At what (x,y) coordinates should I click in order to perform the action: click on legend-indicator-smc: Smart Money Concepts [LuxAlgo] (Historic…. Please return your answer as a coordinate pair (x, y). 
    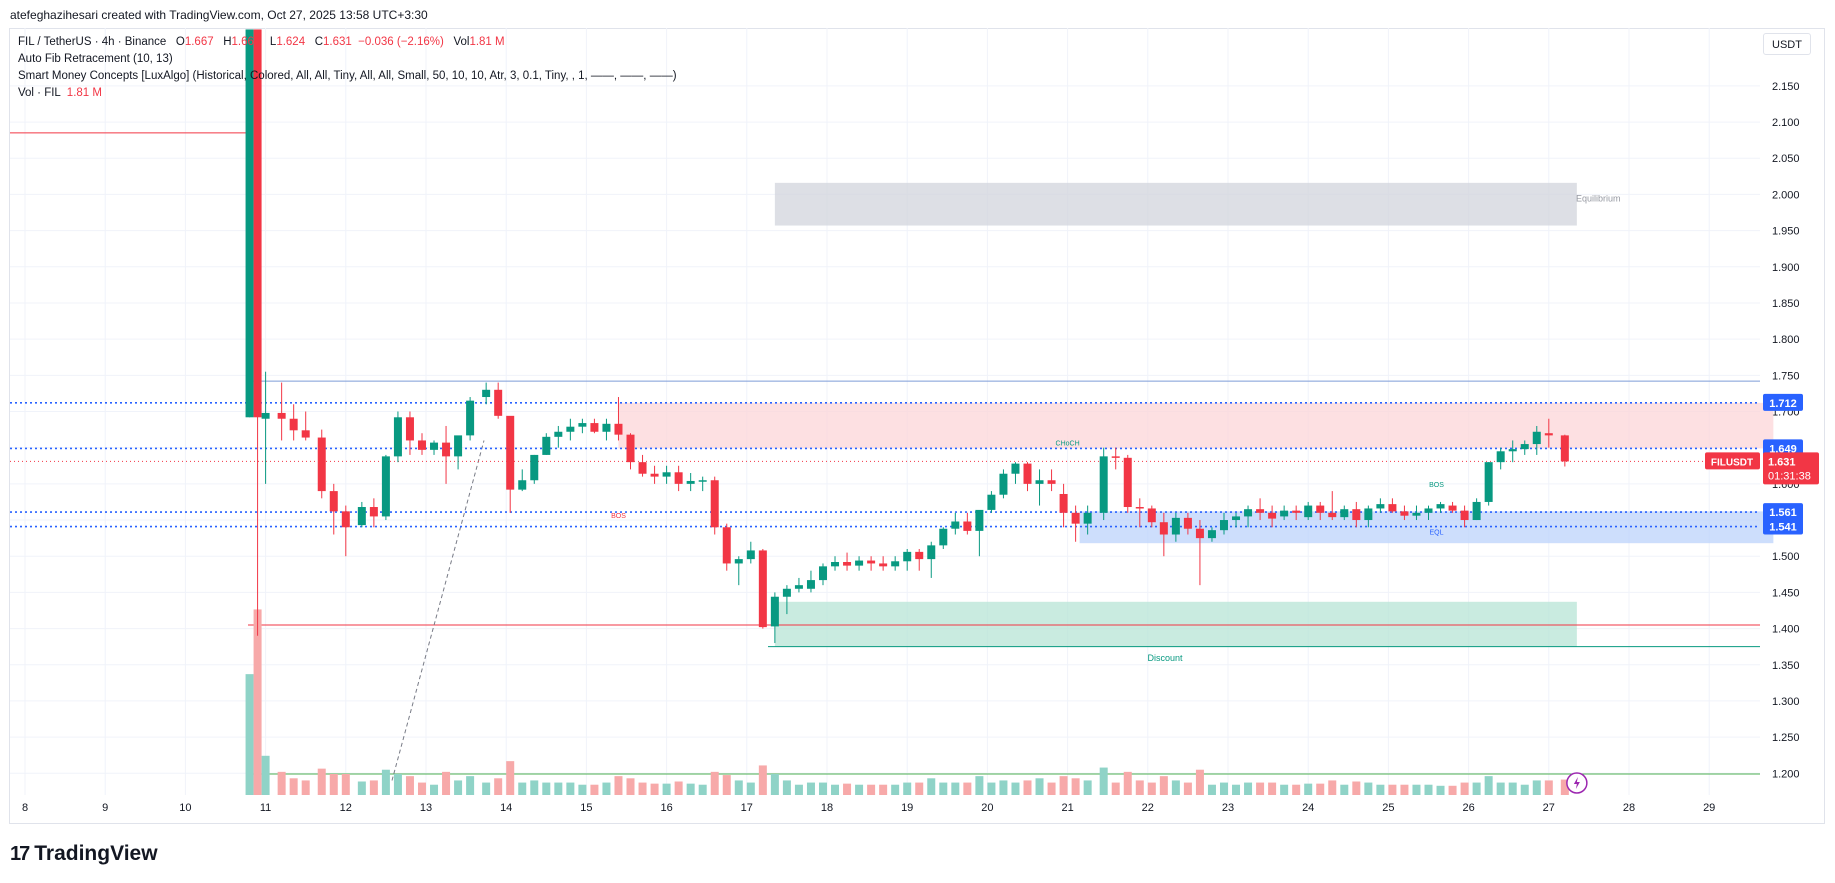
    Looking at the image, I should click on (347, 76).